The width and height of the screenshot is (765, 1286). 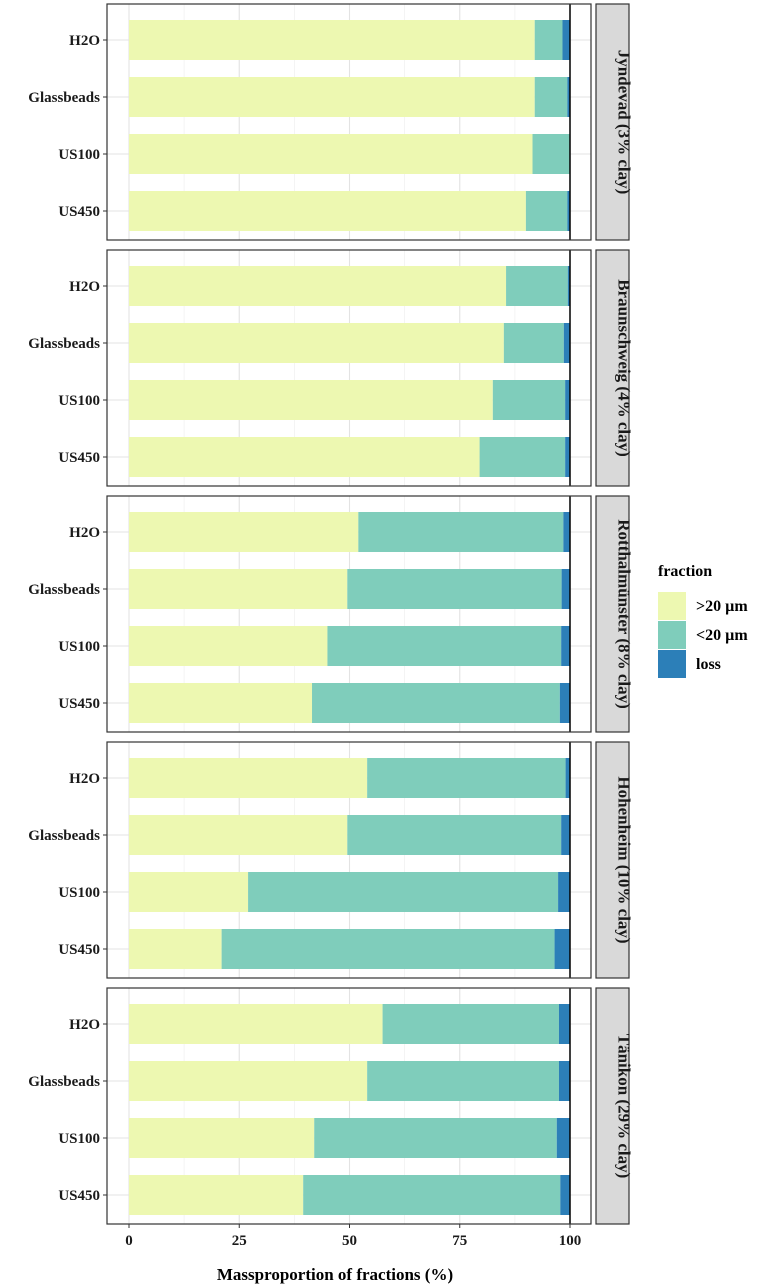 I want to click on x-tick-label: 0, so click(x=129, y=1241).